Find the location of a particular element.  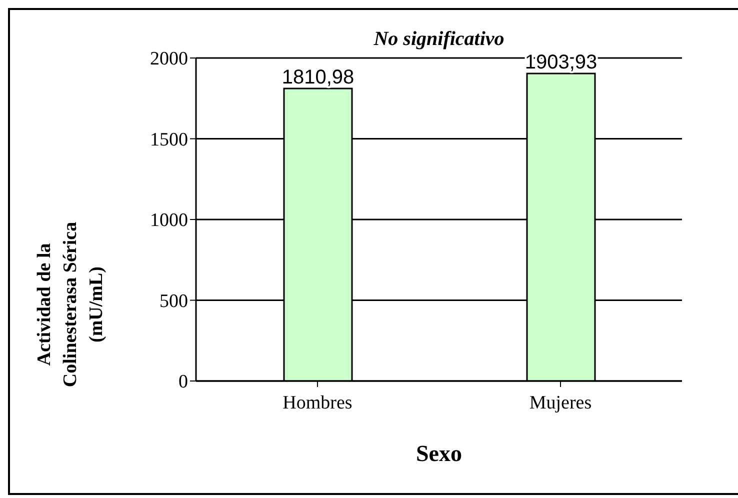

text: No significativo is located at coordinates (439, 39).